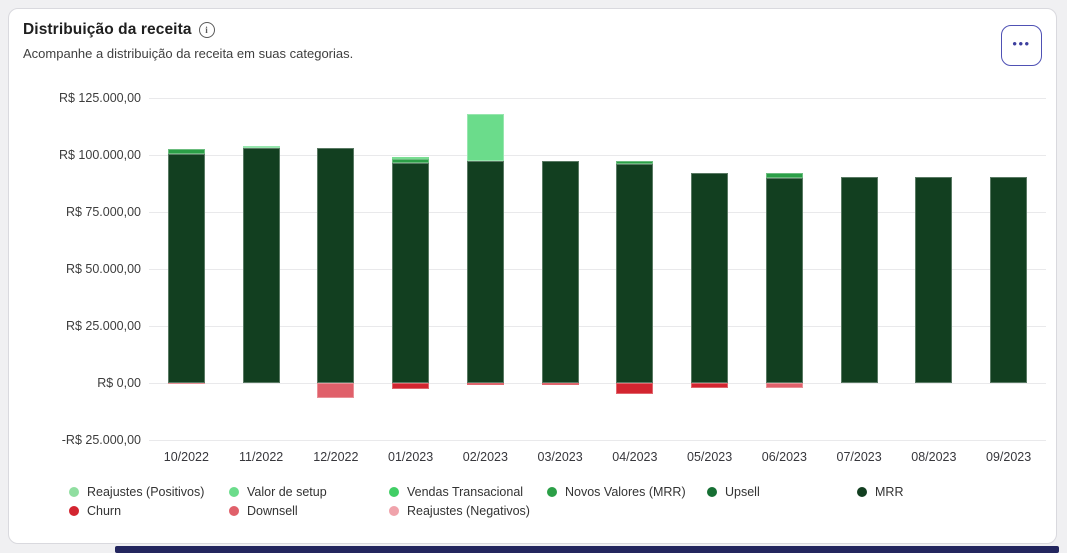  What do you see at coordinates (411, 158) in the screenshot?
I see `bar-segment-vendas-transacional-01-2023` at bounding box center [411, 158].